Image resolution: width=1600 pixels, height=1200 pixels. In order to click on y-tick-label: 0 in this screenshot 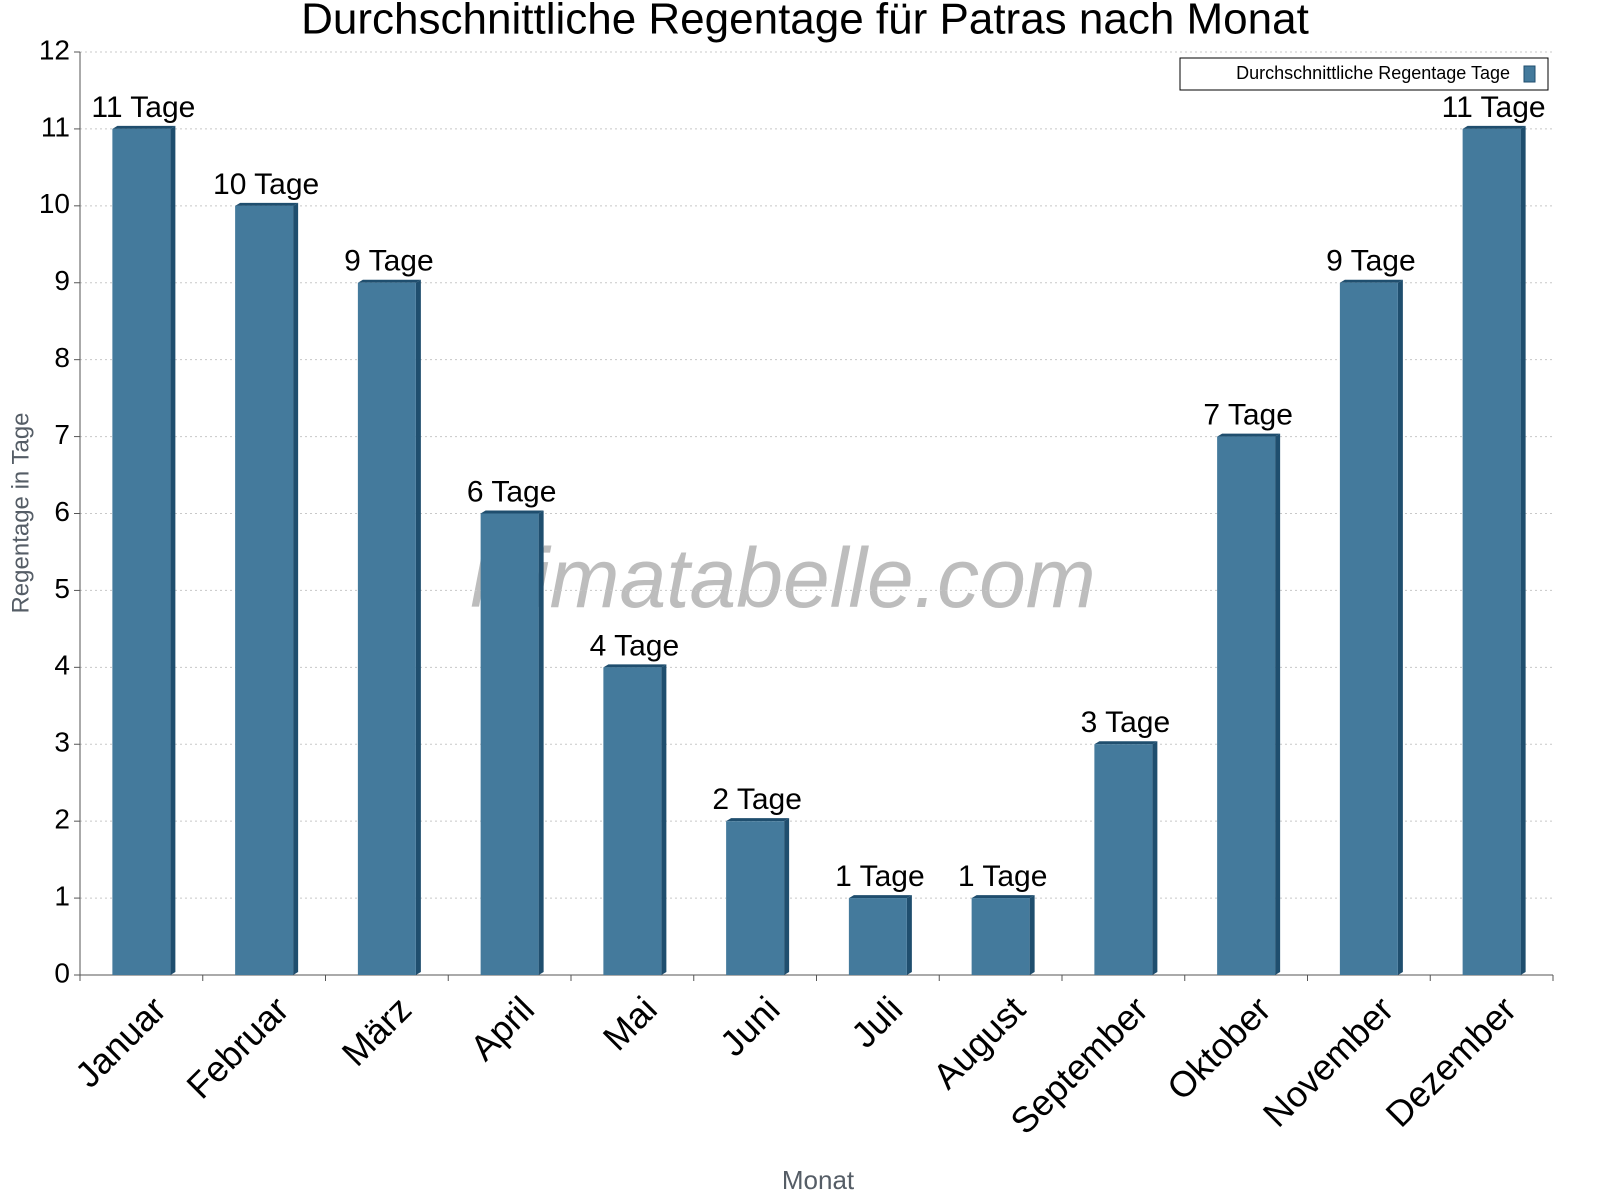, I will do `click(62, 972)`.